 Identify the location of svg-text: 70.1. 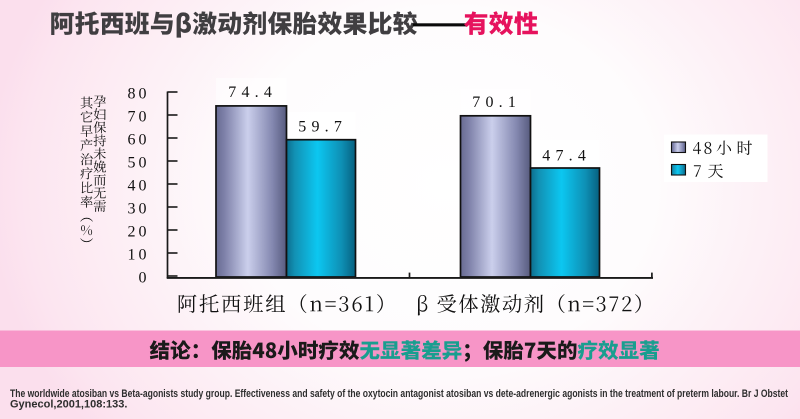
(496, 102).